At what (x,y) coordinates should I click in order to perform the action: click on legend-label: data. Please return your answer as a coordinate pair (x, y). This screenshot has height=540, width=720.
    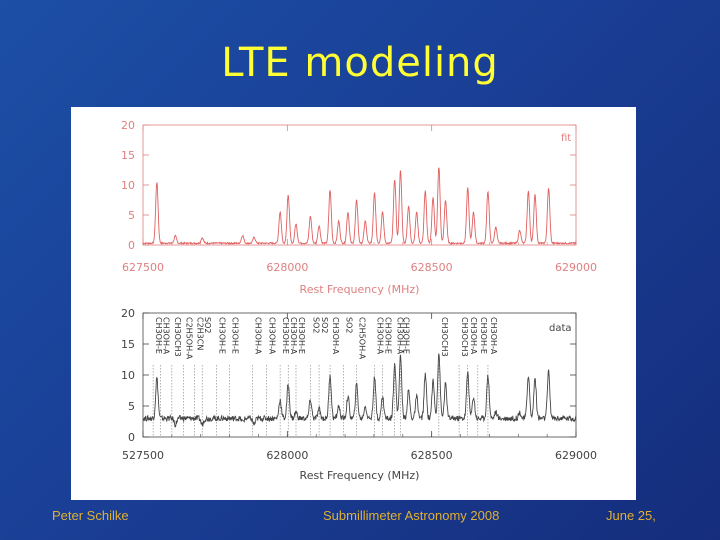
    Looking at the image, I should click on (560, 328).